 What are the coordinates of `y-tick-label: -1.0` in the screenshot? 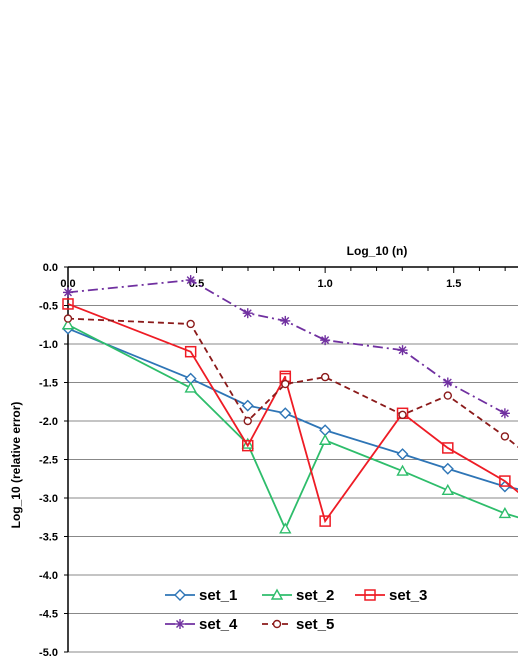 It's located at (48, 345).